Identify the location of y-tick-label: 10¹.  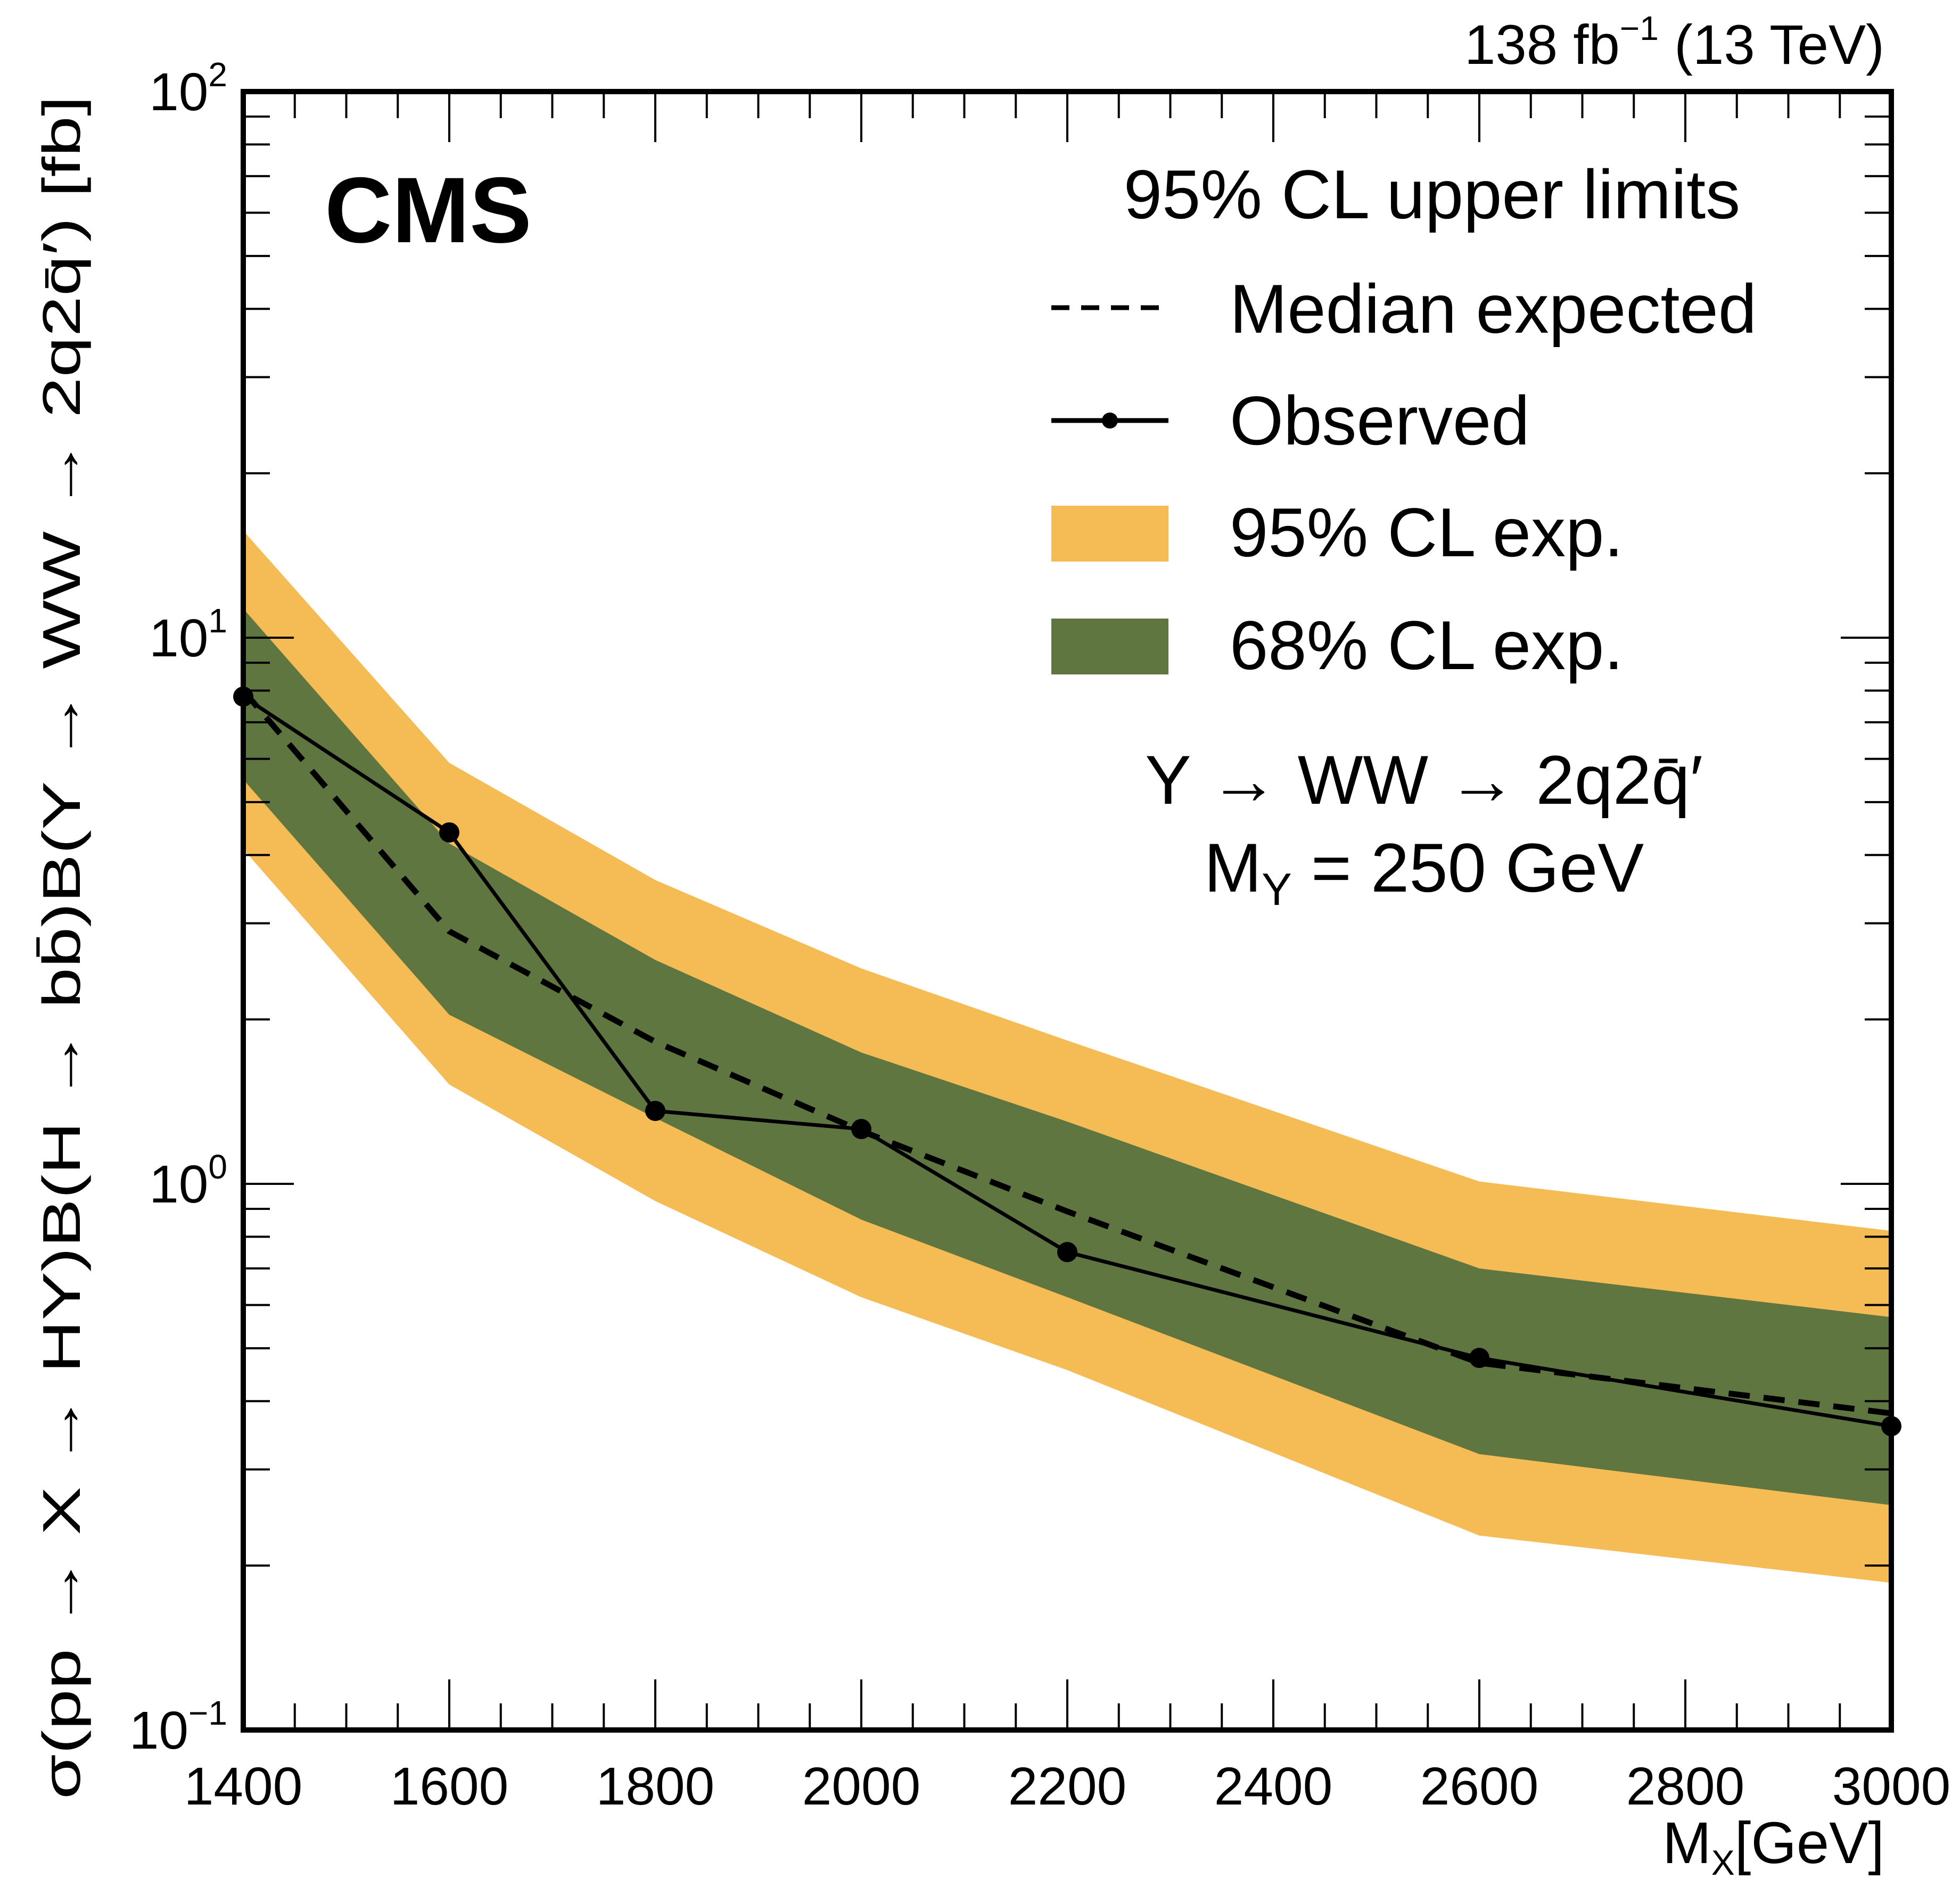
(188, 635).